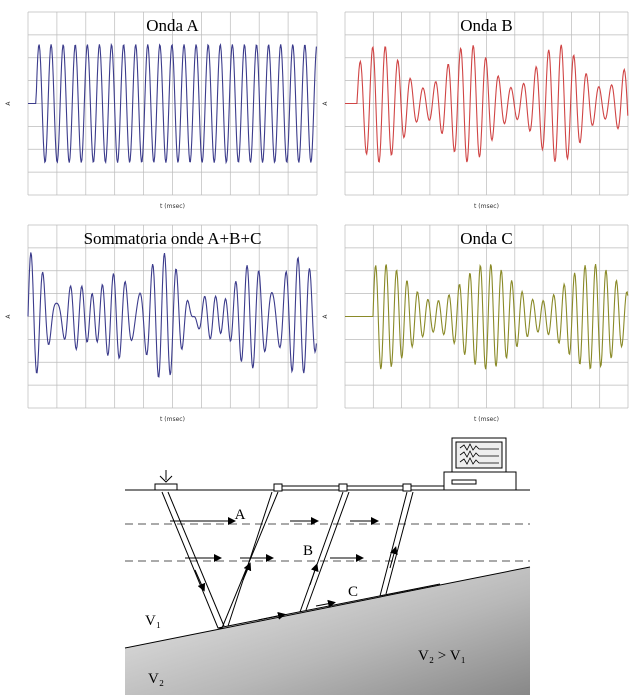 The height and width of the screenshot is (695, 629). I want to click on waveform-panel: Sommatoria onde A+B+C t (msec) A, so click(161, 323).